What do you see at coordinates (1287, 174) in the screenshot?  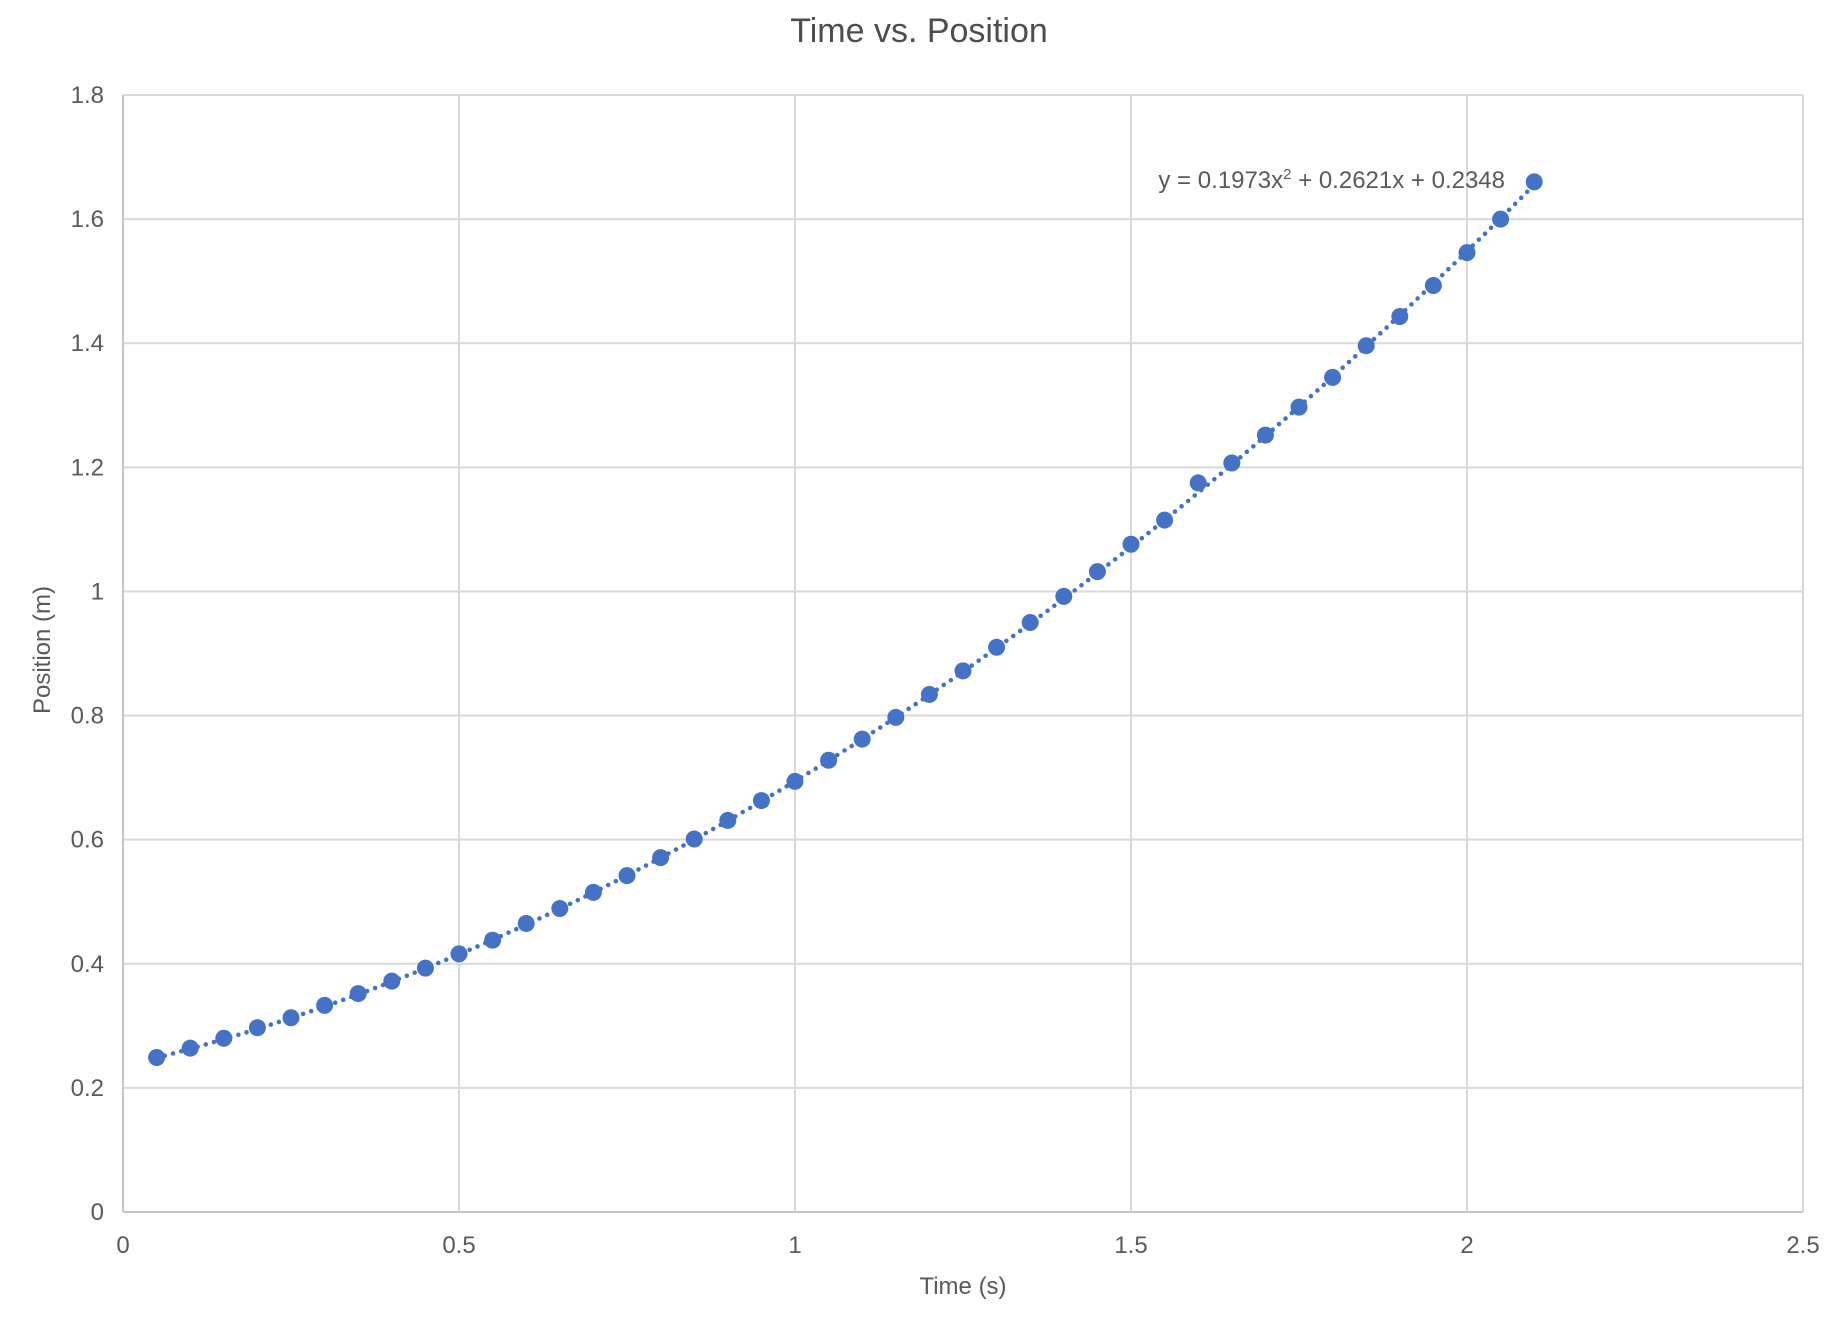 I see `equation-superscript: 2` at bounding box center [1287, 174].